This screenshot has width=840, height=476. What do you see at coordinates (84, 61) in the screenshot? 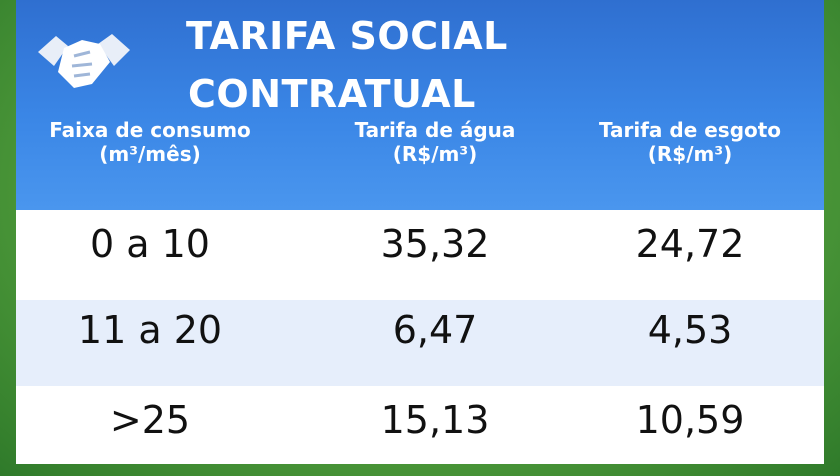
I see `handshake-icon` at bounding box center [84, 61].